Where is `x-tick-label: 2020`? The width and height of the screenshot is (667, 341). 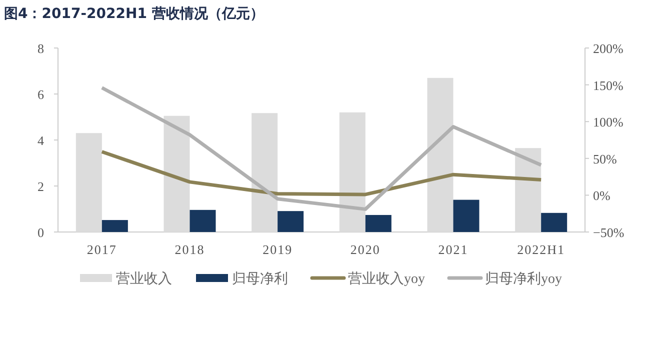 x-tick-label: 2020 is located at coordinates (365, 249).